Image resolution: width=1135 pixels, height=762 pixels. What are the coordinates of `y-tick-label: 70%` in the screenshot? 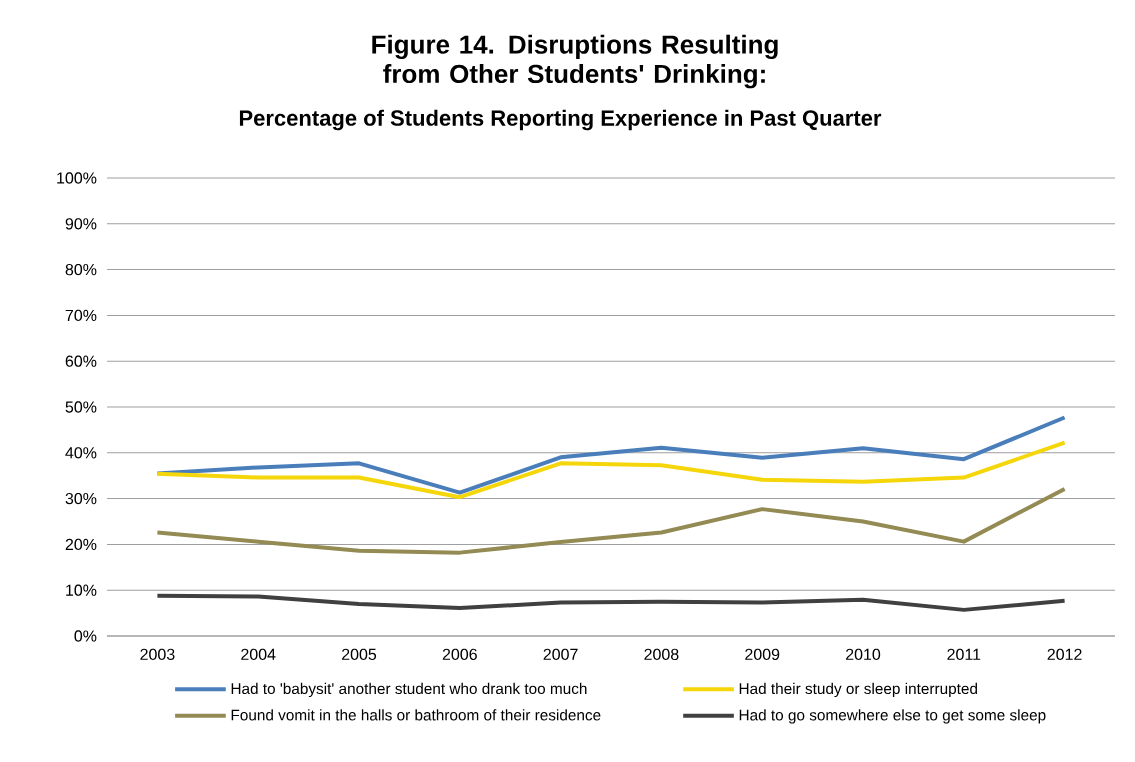 It's located at (81, 315).